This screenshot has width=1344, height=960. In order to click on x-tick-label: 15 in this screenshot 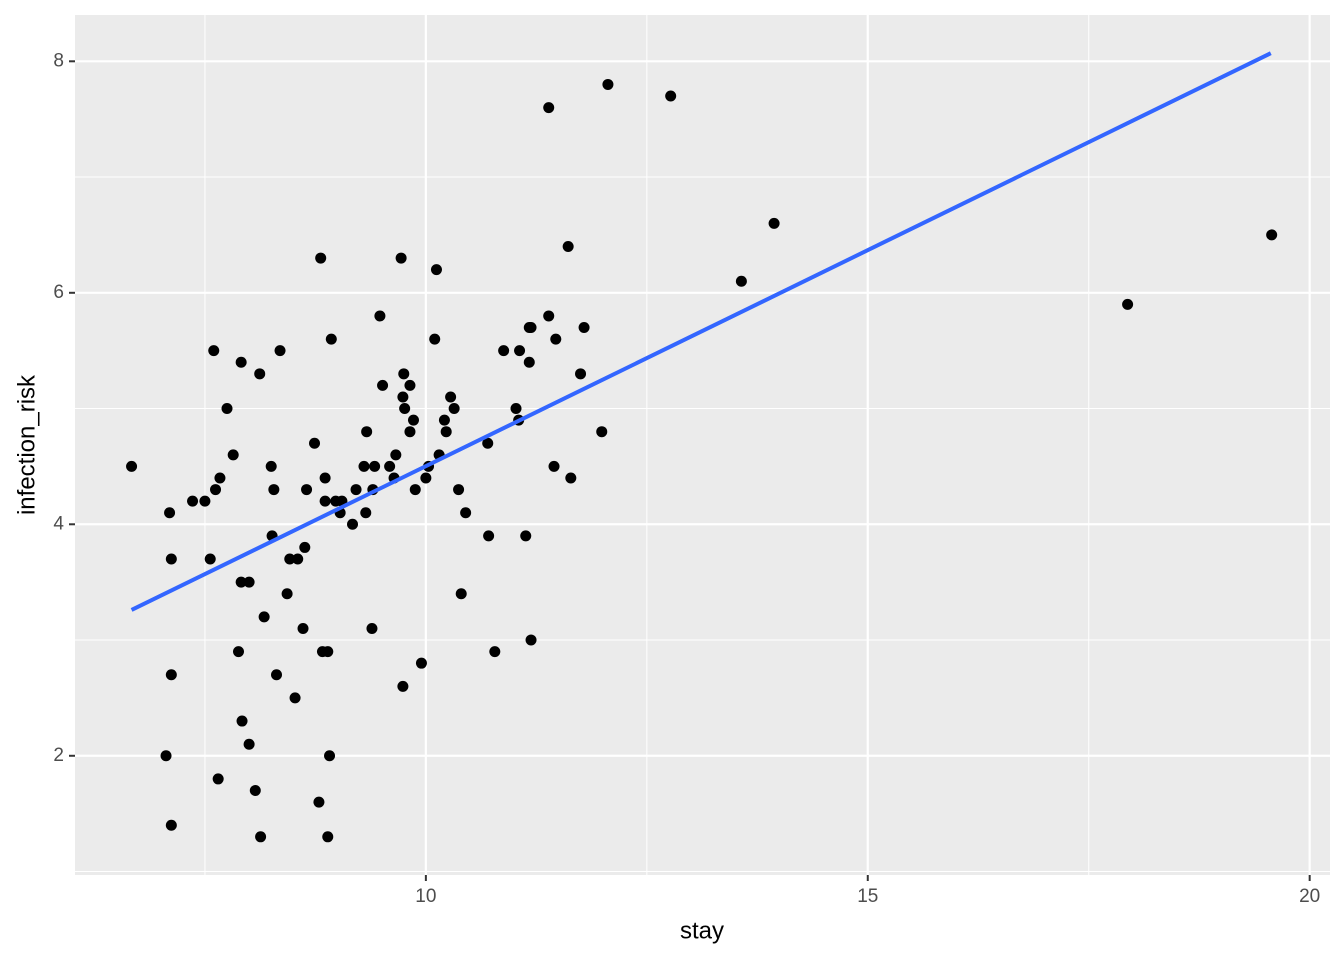, I will do `click(867, 896)`.